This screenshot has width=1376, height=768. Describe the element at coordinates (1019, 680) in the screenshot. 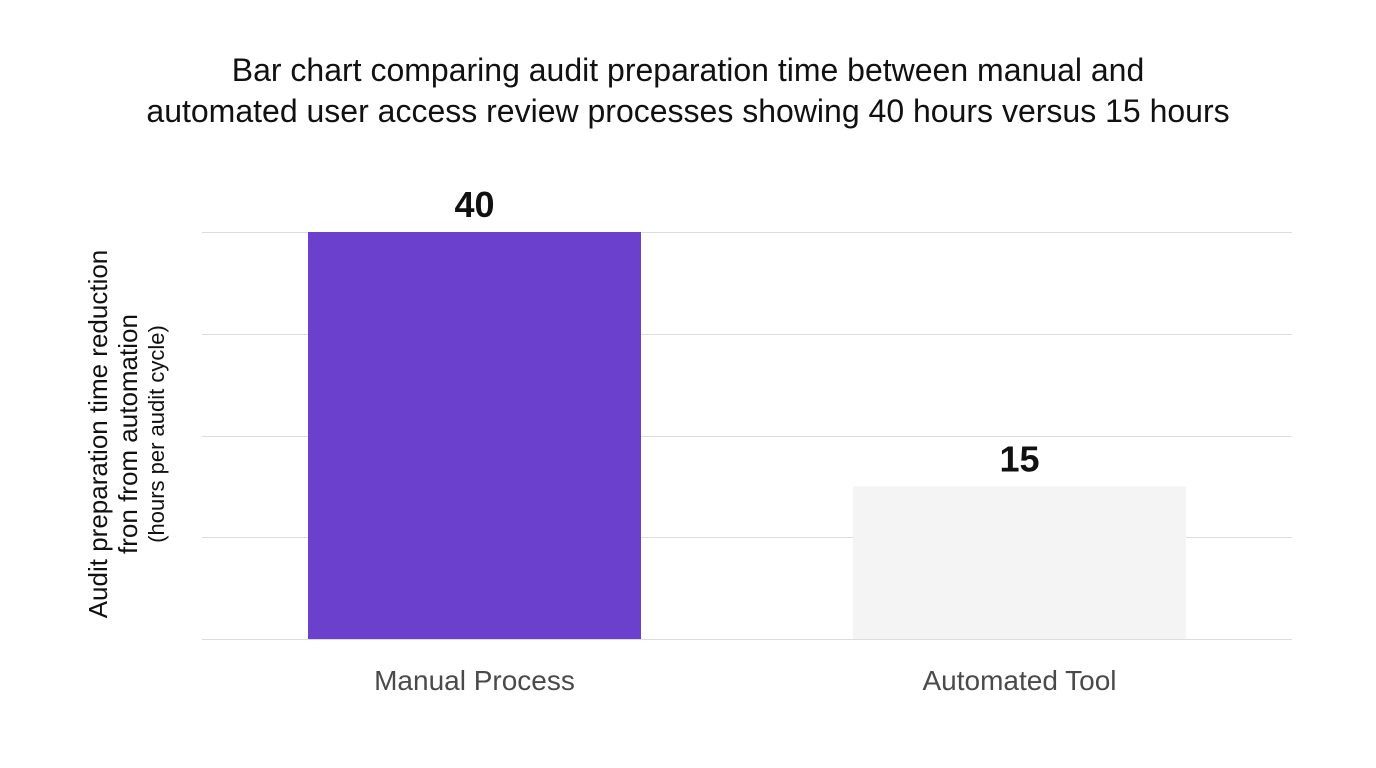

I see `x-tick-label: Automated Tool` at that location.